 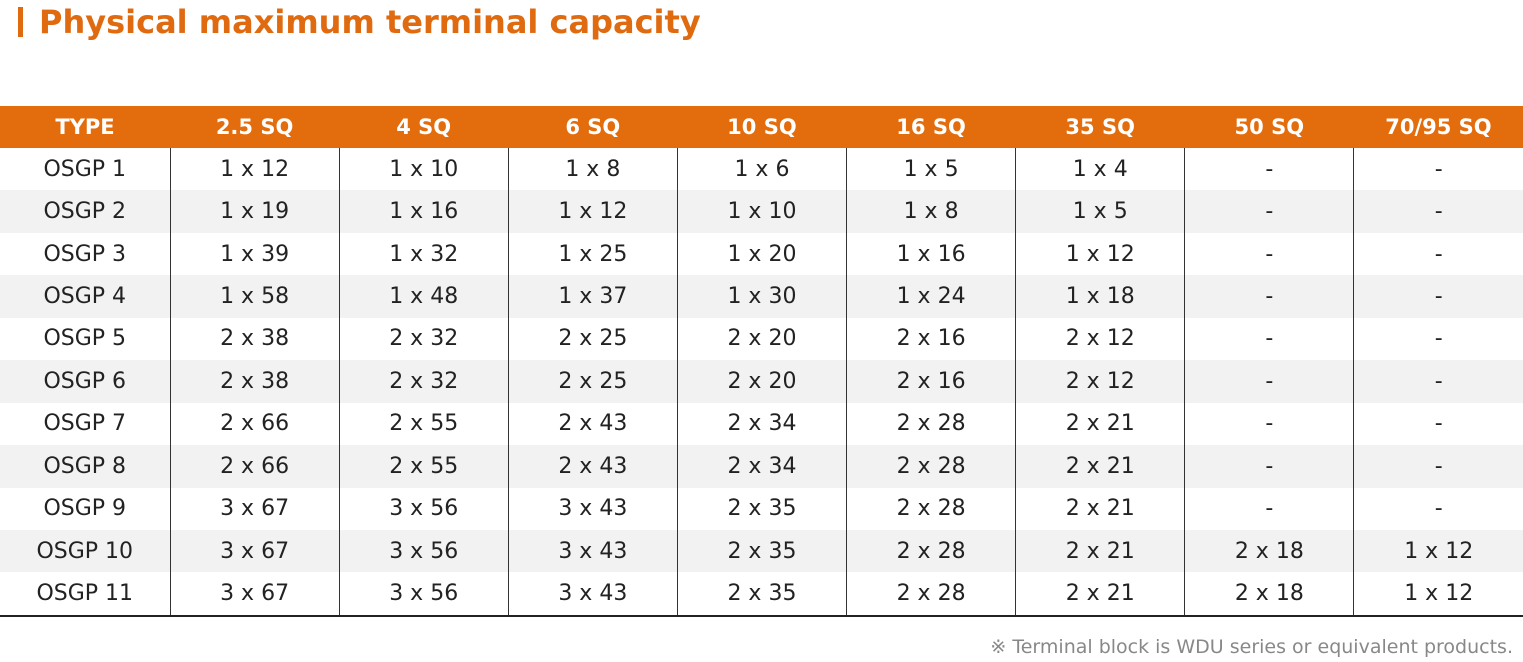 What do you see at coordinates (423, 296) in the screenshot?
I see `table-cell: 1 x 48` at bounding box center [423, 296].